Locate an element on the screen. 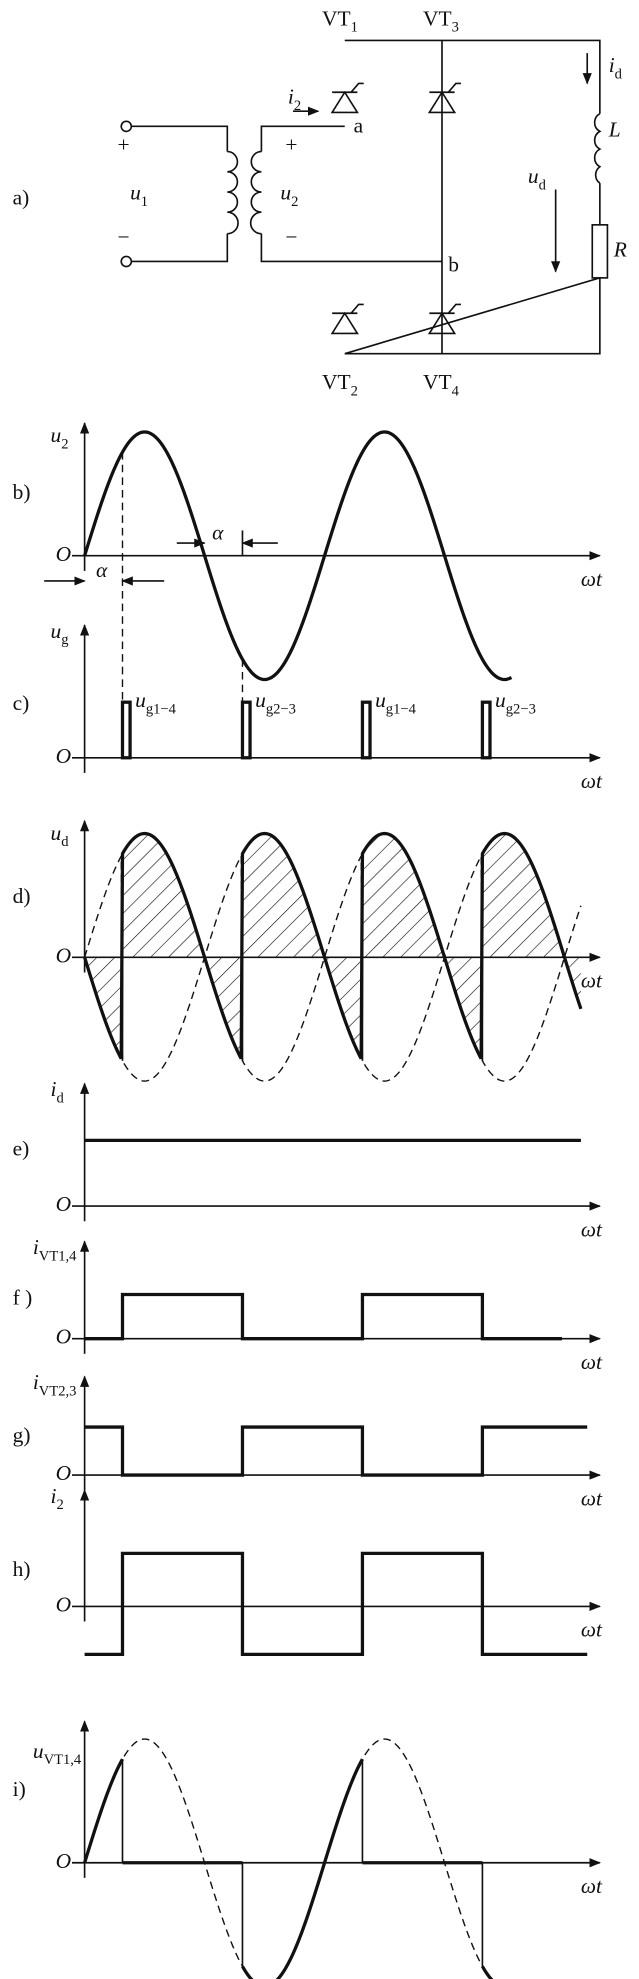 This screenshot has height=1979, width=639. waveform-dashed is located at coordinates (332, 968).